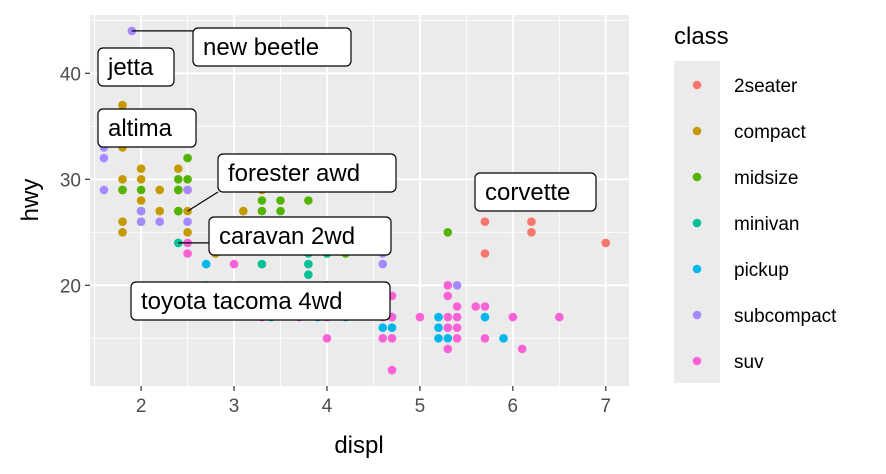 The height and width of the screenshot is (474, 886). What do you see at coordinates (70, 74) in the screenshot?
I see `y-tick-label: 40` at bounding box center [70, 74].